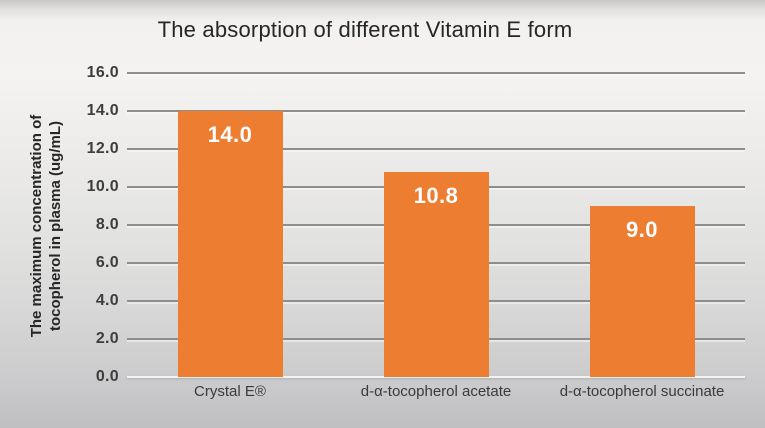 The image size is (765, 428). Describe the element at coordinates (642, 391) in the screenshot. I see `x-category-label: d-α-tocopherol succinate` at that location.